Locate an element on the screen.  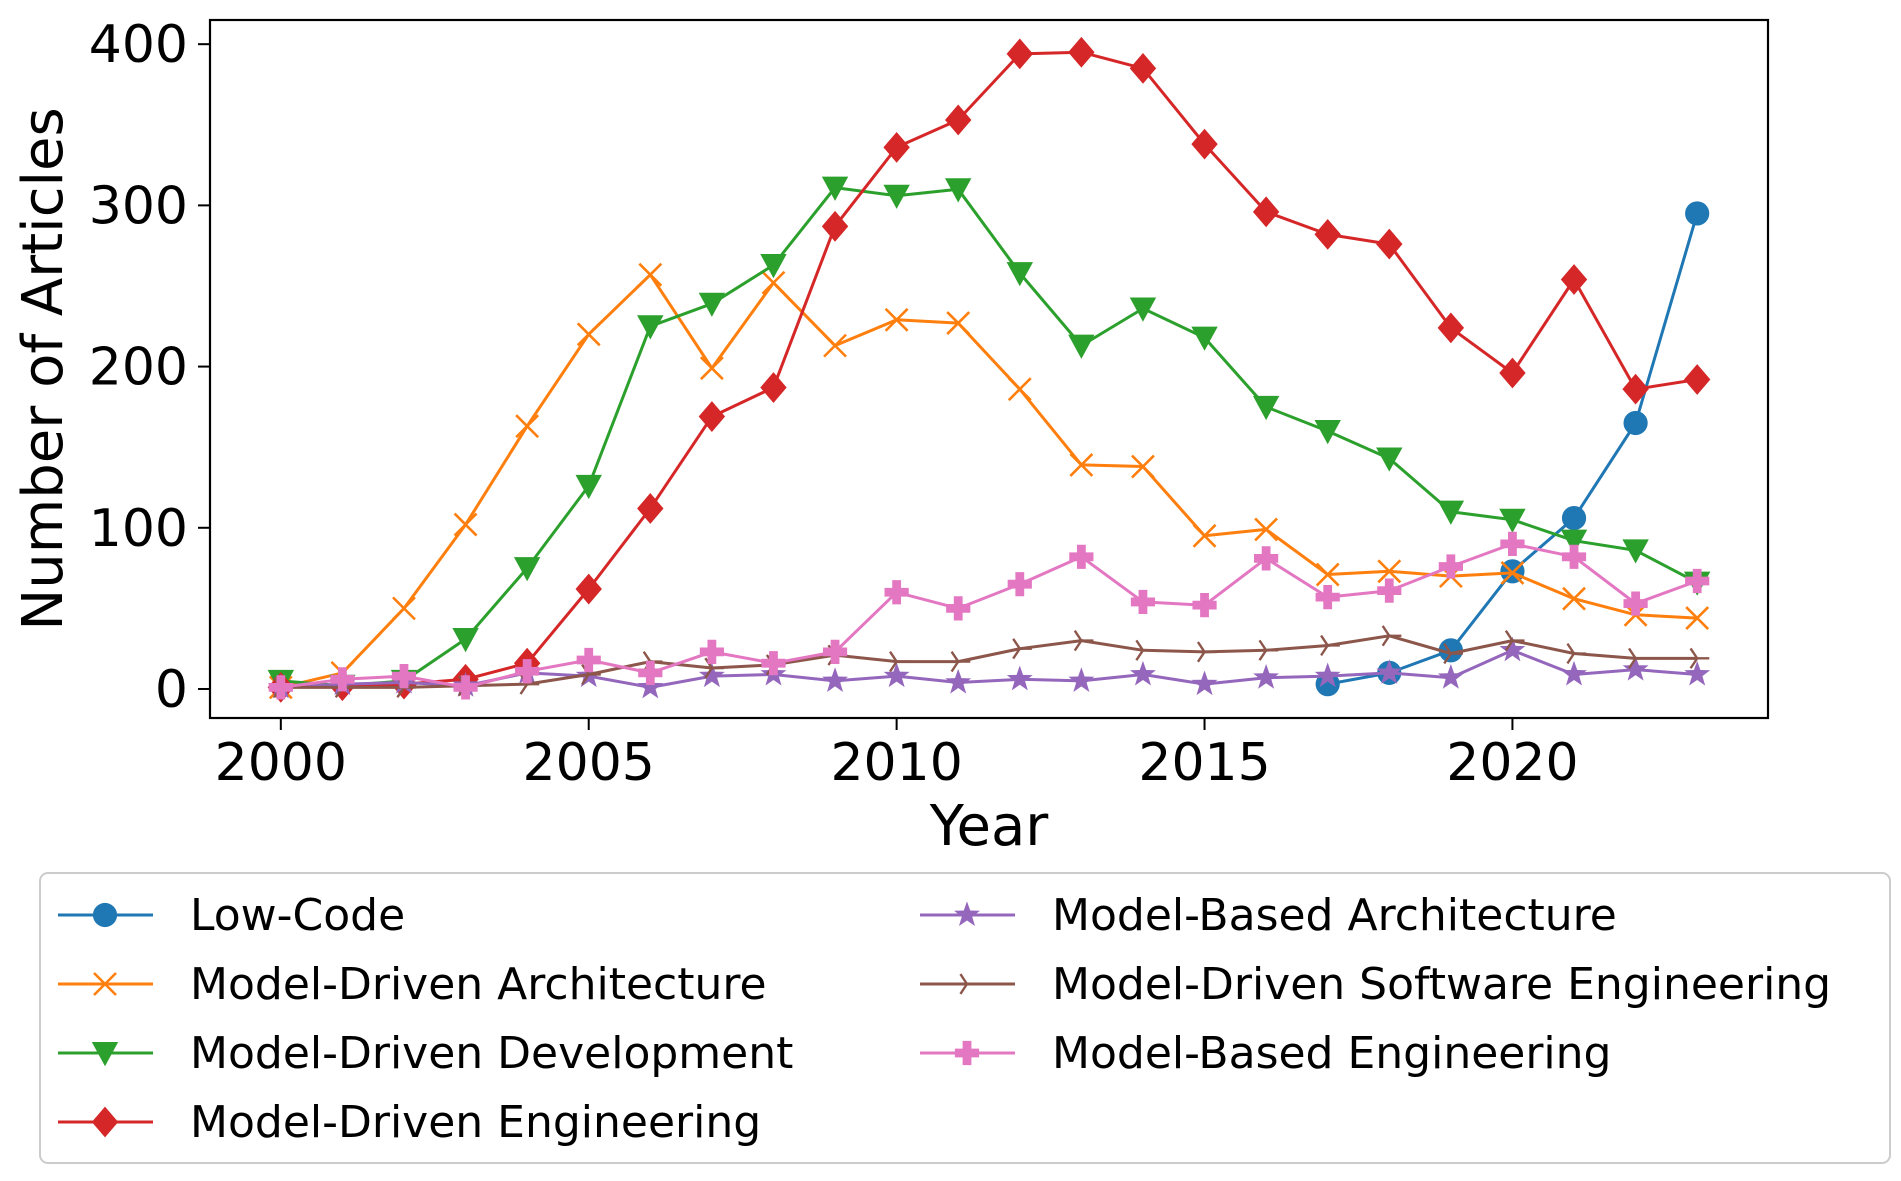
data-point-model-based-engineering-2023 is located at coordinates (1697, 581).